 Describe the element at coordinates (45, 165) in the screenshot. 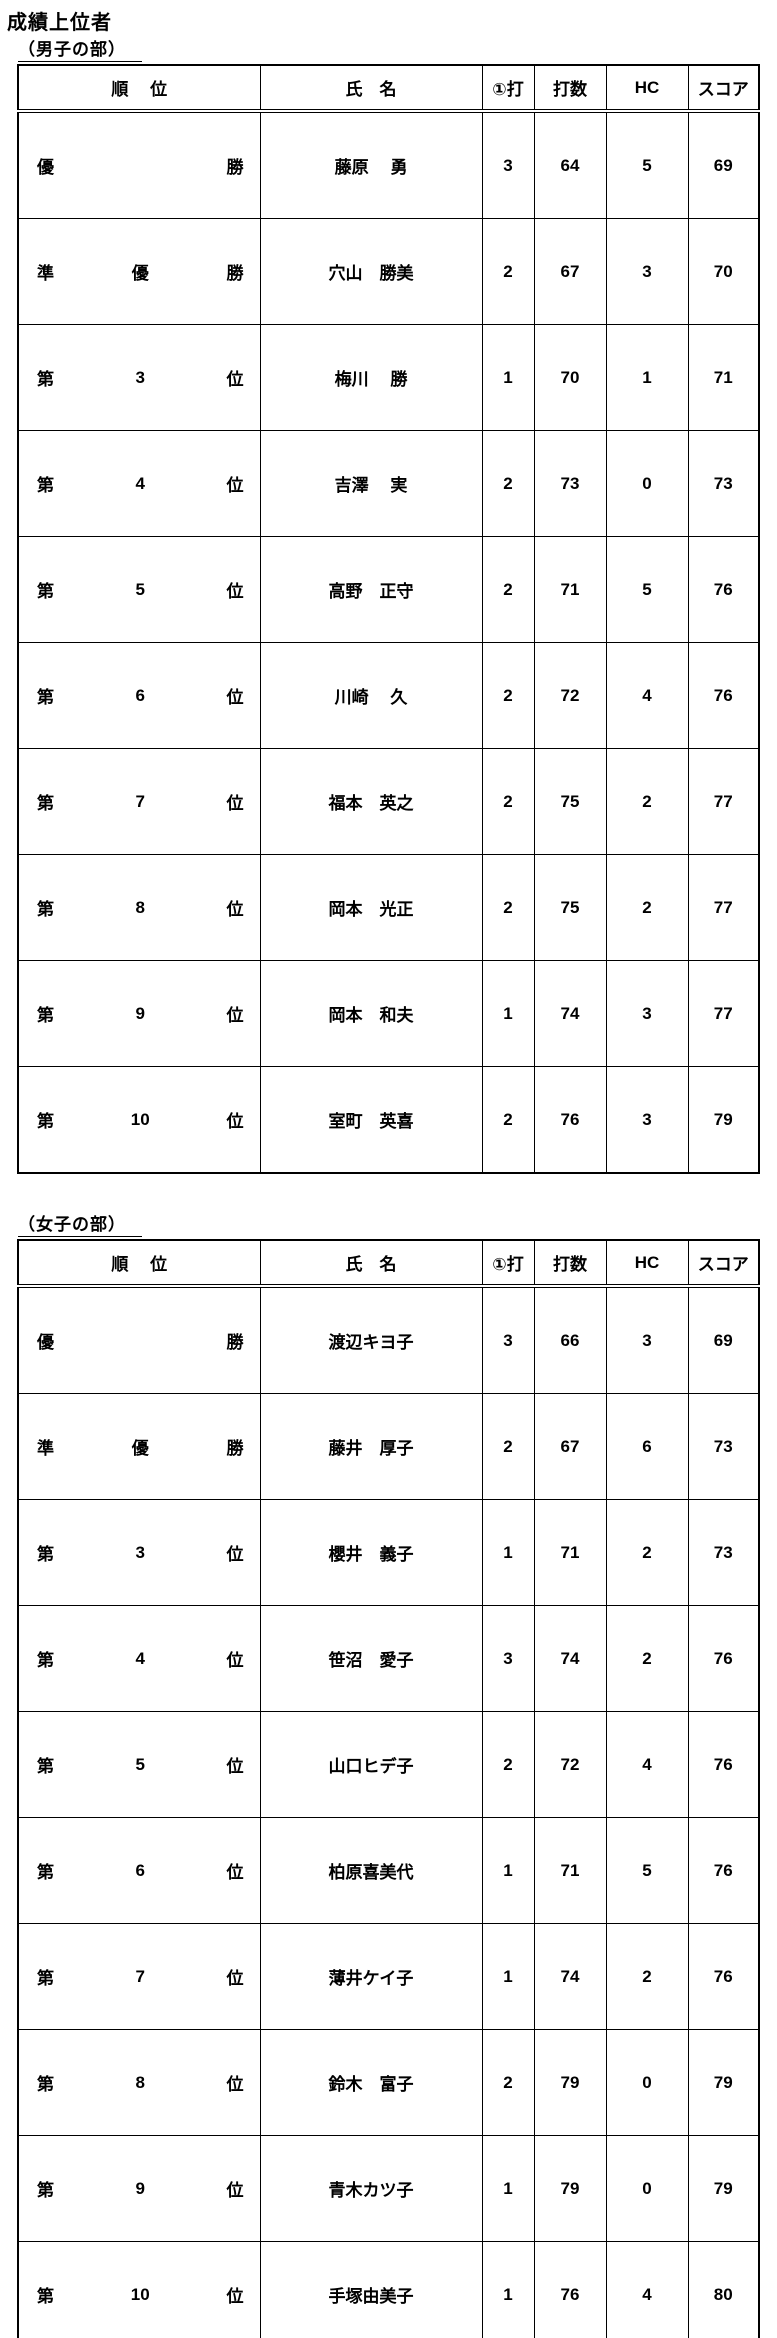

I see `rank-left: 優` at that location.